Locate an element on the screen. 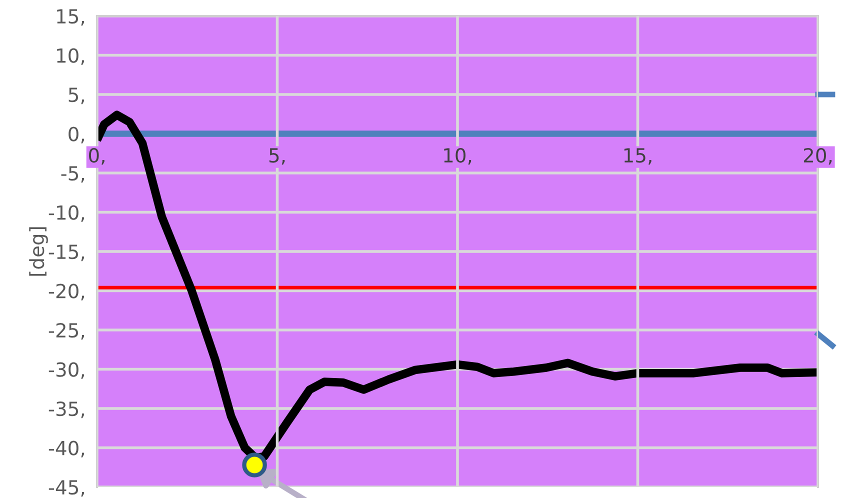 The image size is (842, 498). y-tick-label: -20, is located at coordinates (66, 292).